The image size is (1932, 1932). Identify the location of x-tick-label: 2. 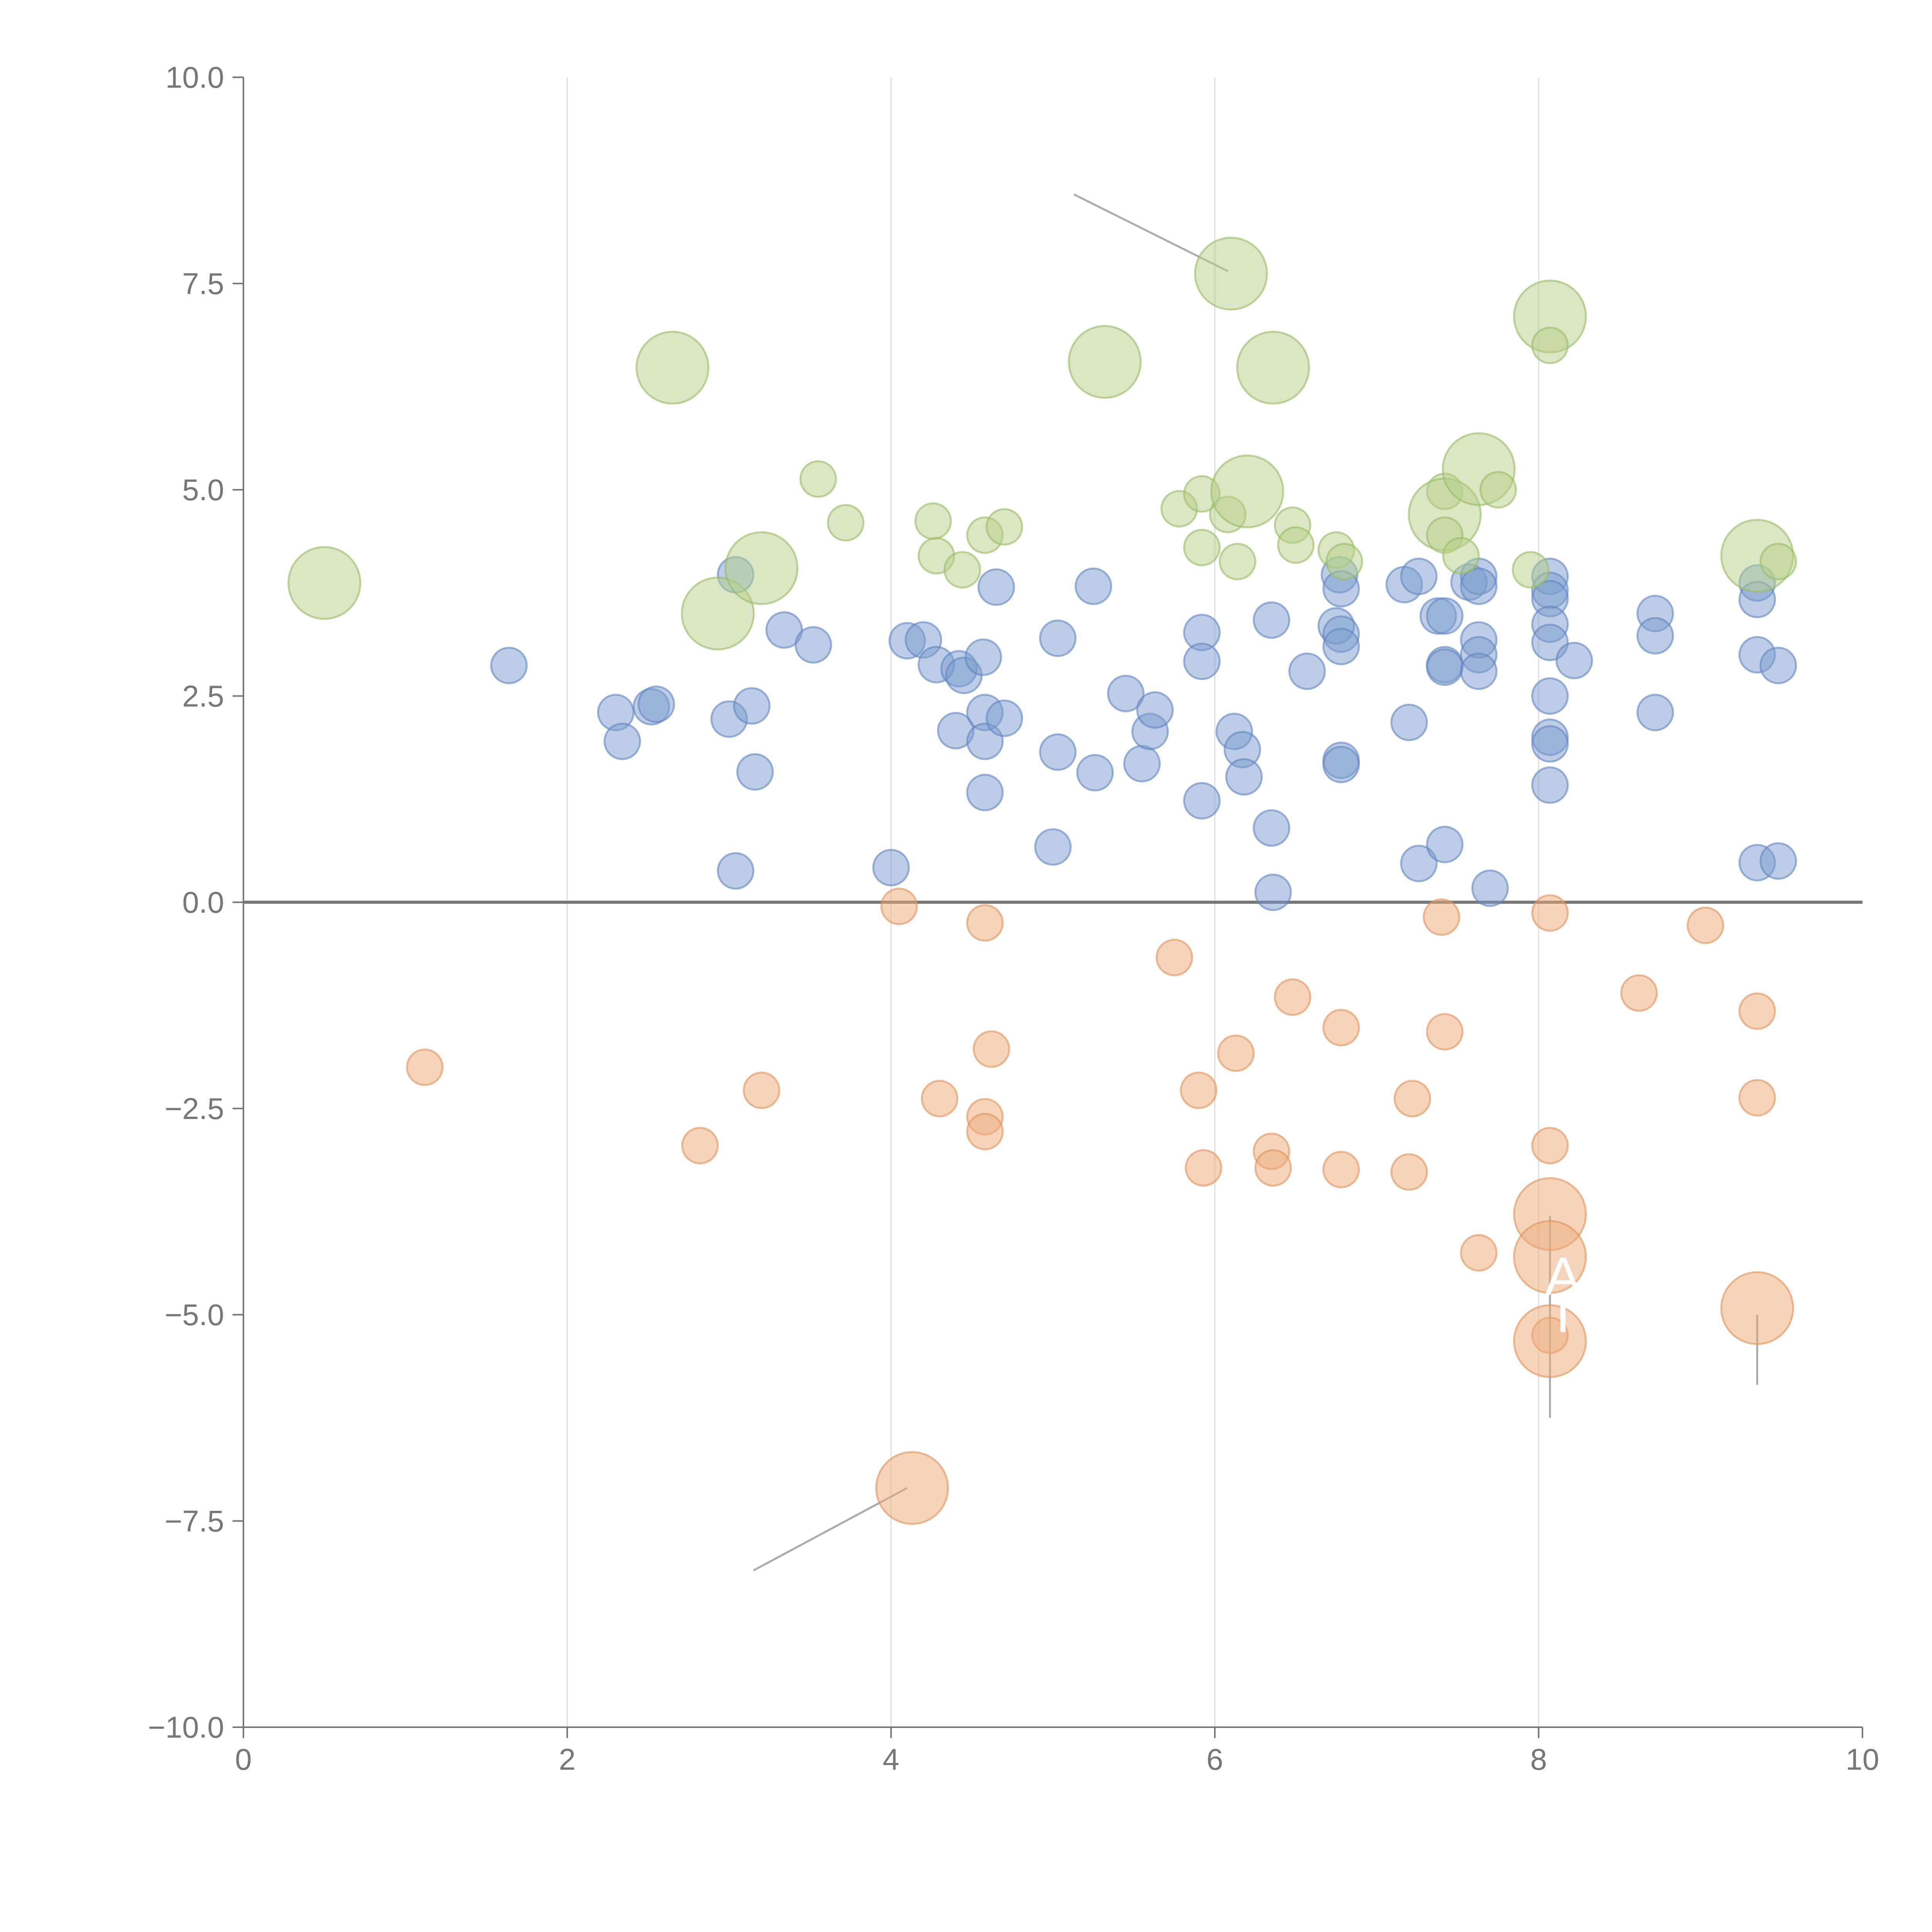
(567, 1759).